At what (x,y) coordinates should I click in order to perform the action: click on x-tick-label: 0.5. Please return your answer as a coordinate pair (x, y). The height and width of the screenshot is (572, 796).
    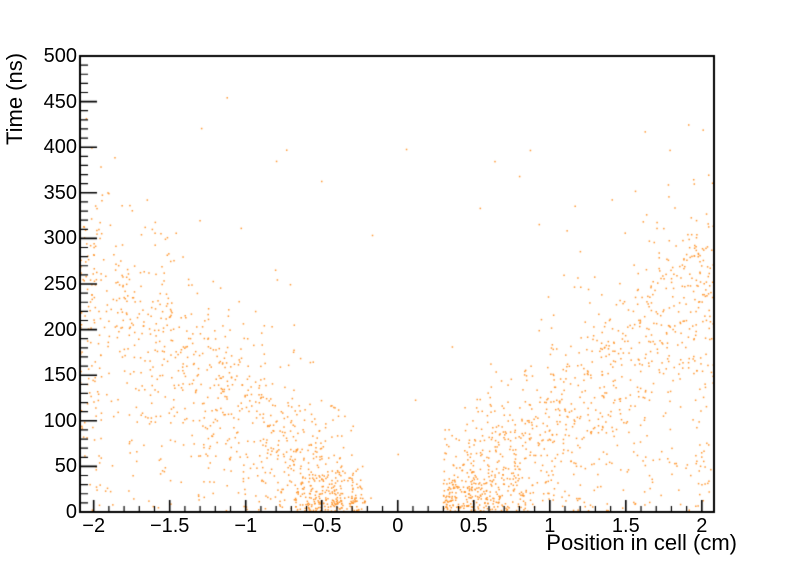
    Looking at the image, I should click on (473, 526).